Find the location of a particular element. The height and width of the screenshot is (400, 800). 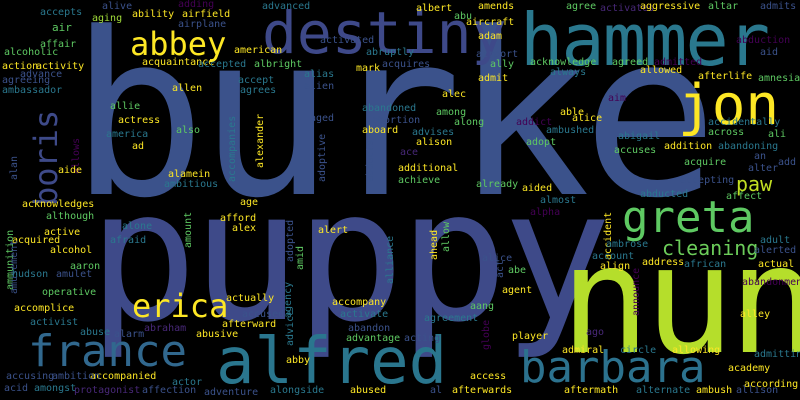

word: hudson is located at coordinates (30, 274).